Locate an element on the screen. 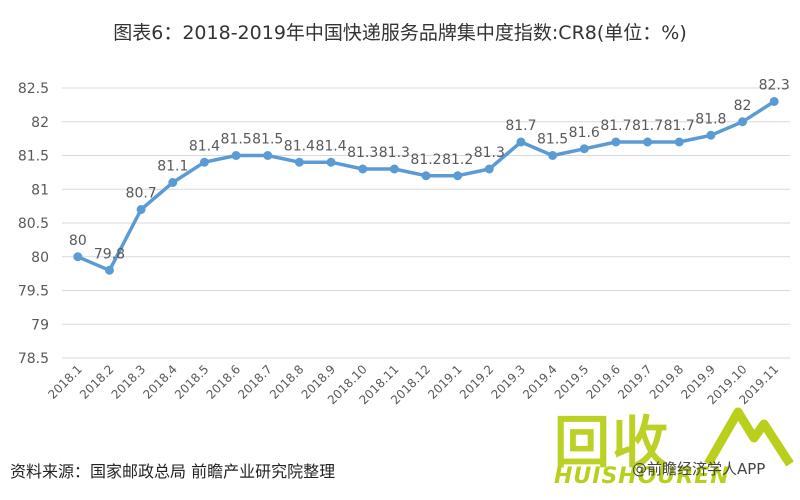 This screenshot has height=500, width=800. y-tick-label: 82 is located at coordinates (40, 123).